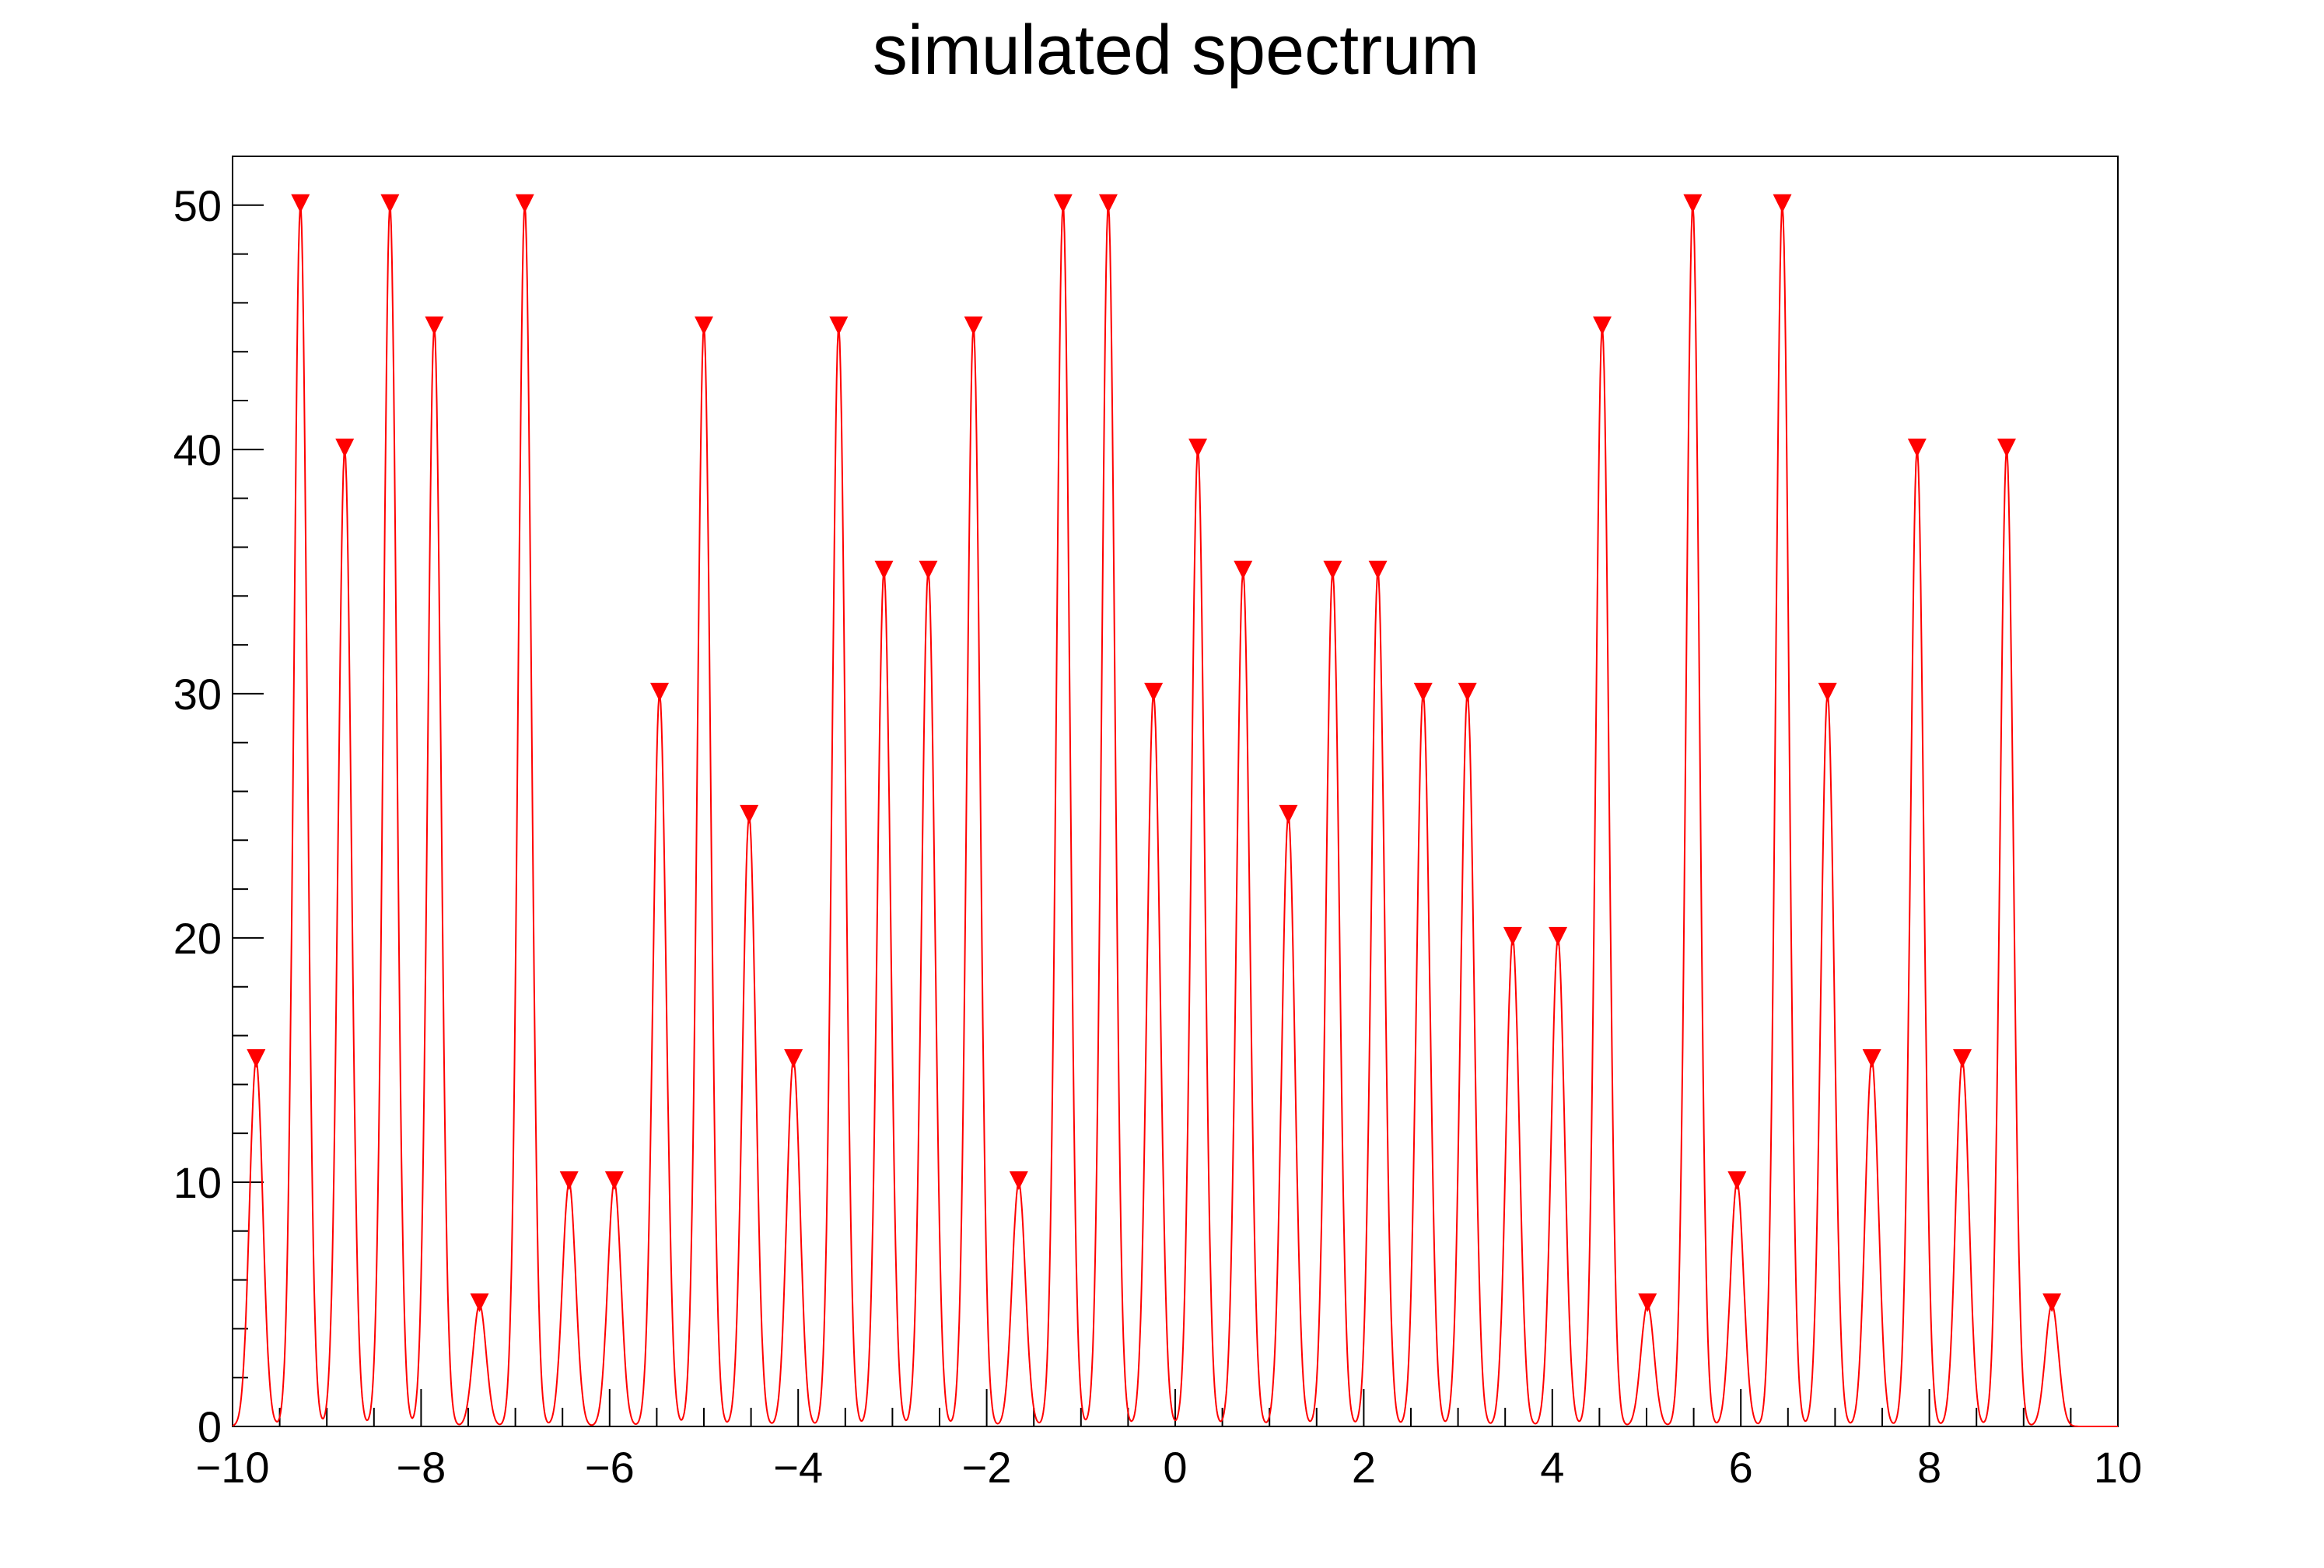 This screenshot has width=2324, height=1568. I want to click on x-tick-label: −10, so click(233, 1468).